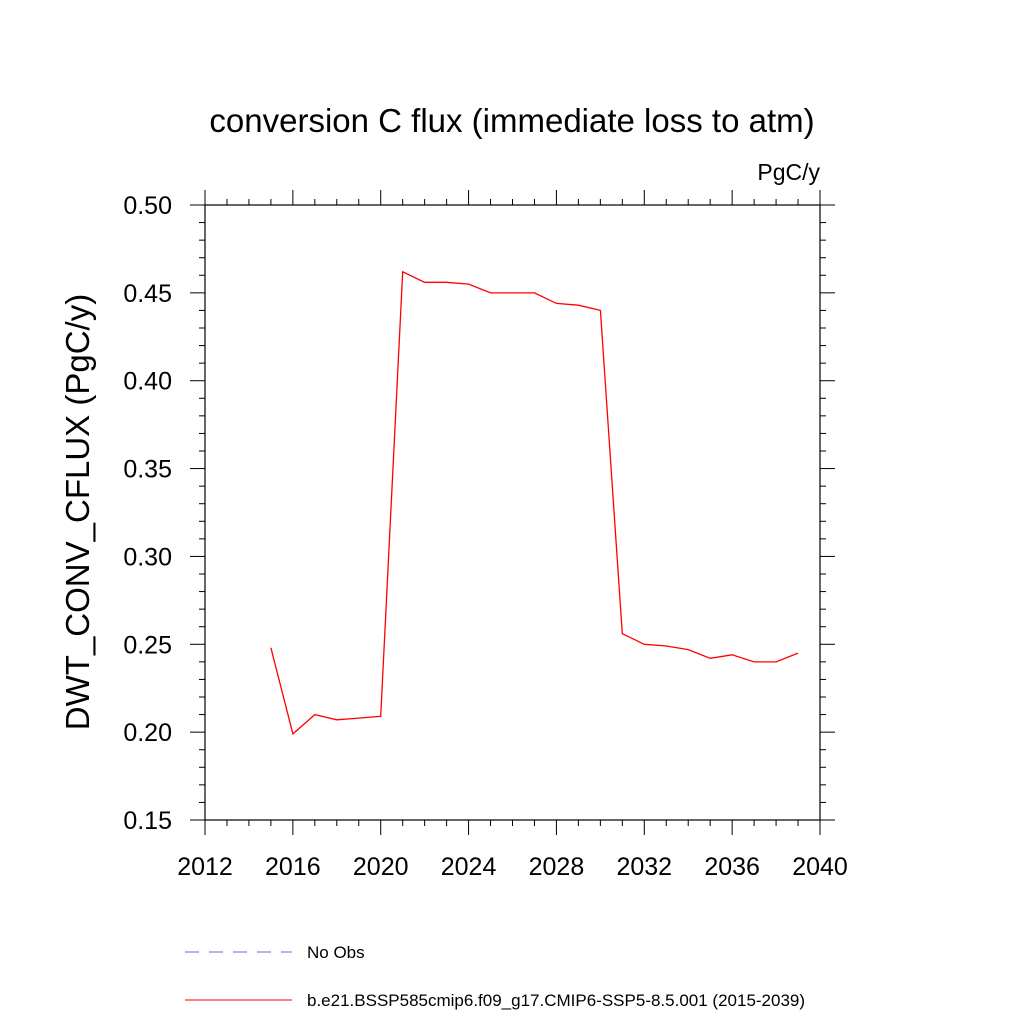  What do you see at coordinates (147, 733) in the screenshot?
I see `y-tick-label: 0.20` at bounding box center [147, 733].